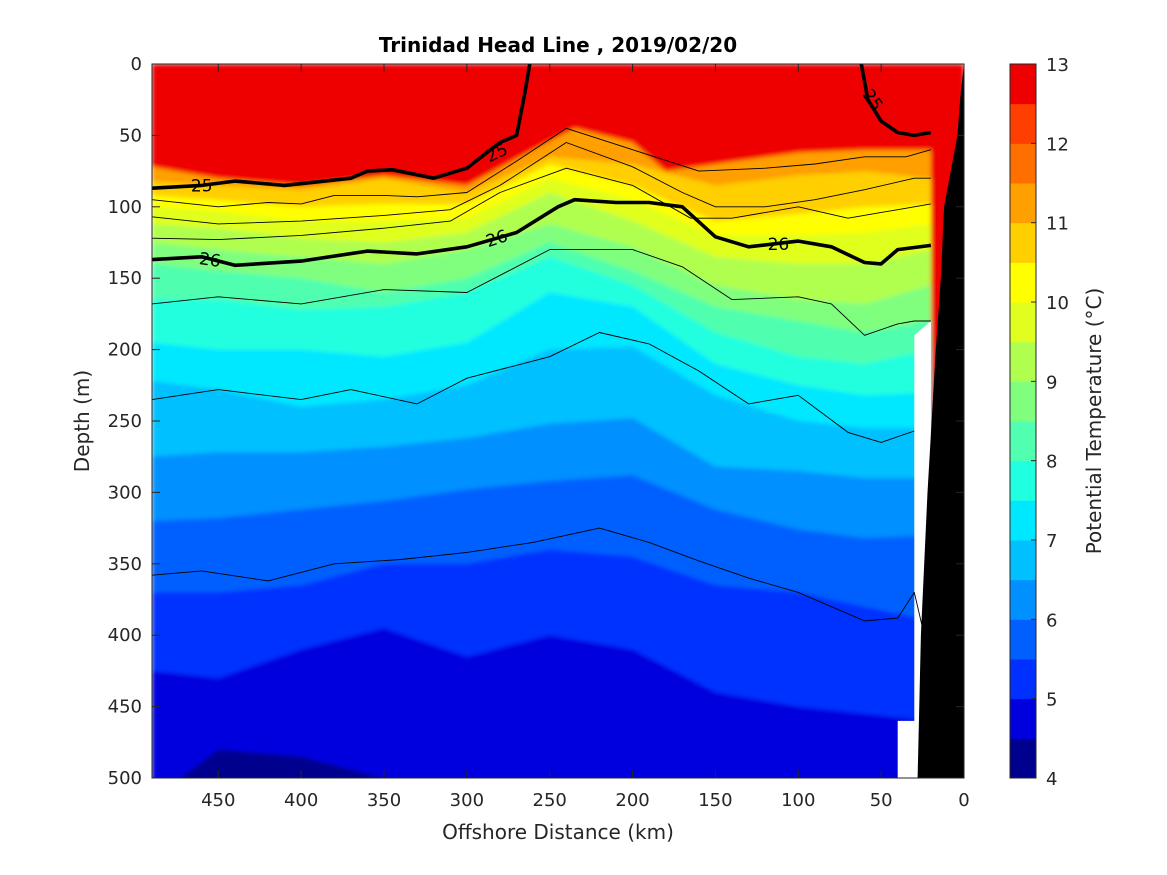 The width and height of the screenshot is (1167, 875). Describe the element at coordinates (125, 778) in the screenshot. I see `y-tick-label: 500` at that location.